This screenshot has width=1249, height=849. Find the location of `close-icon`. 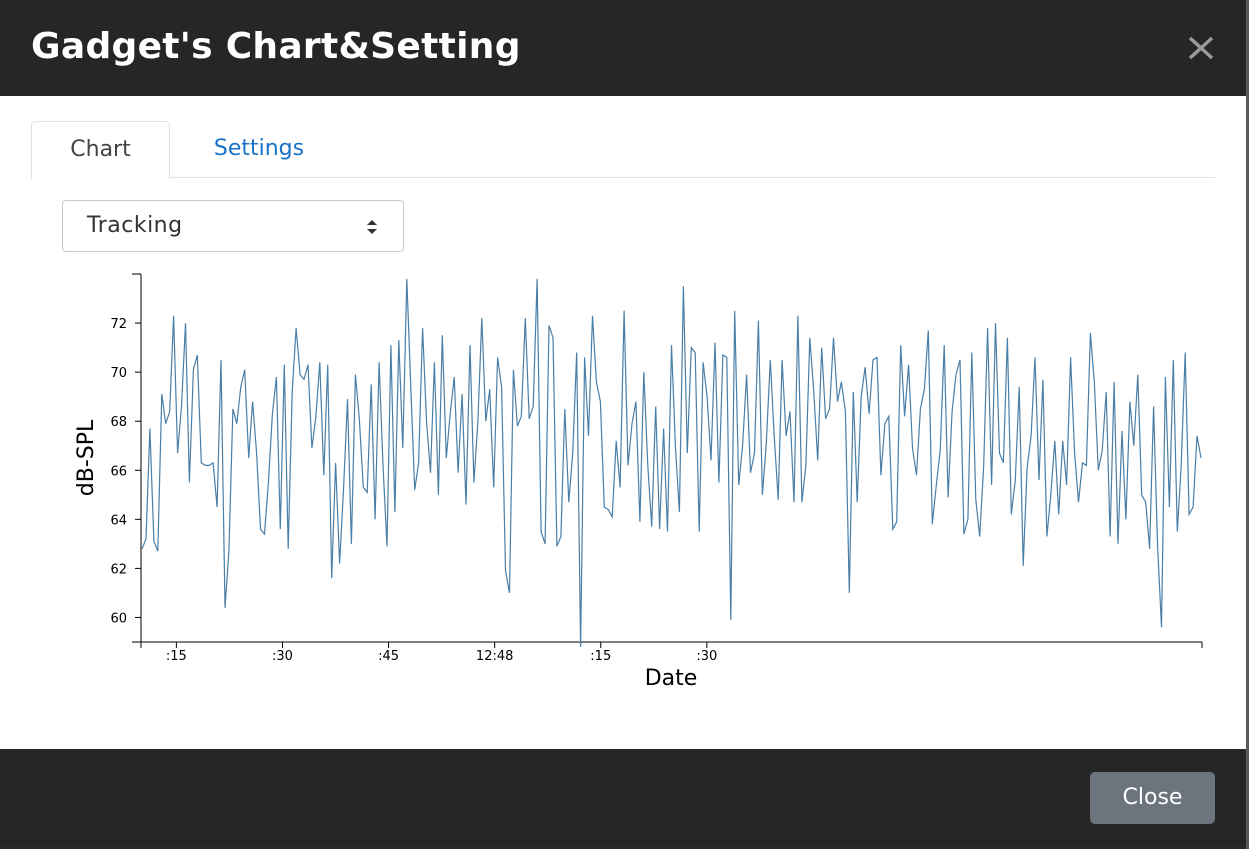

close-icon is located at coordinates (1201, 48).